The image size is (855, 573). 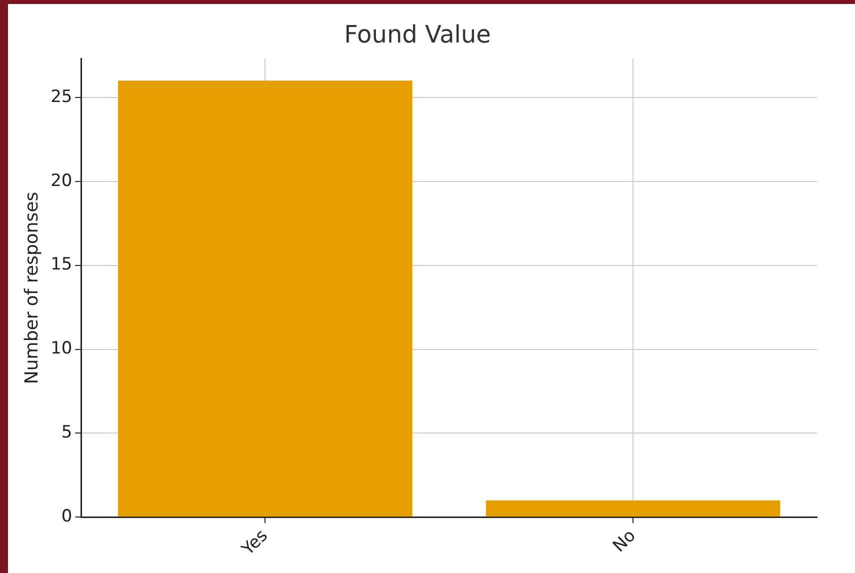 What do you see at coordinates (31, 288) in the screenshot?
I see `y-axis-title: Number of responses` at bounding box center [31, 288].